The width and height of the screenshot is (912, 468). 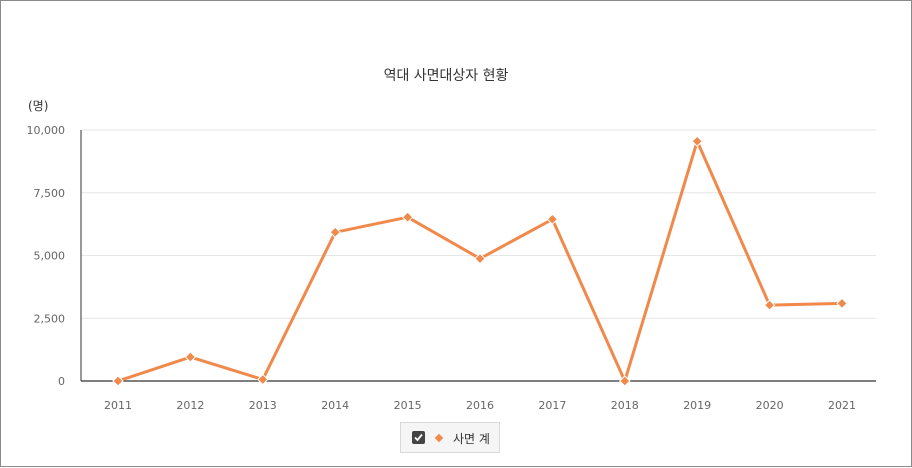 What do you see at coordinates (50, 318) in the screenshot?
I see `y-tick-label: 2,500` at bounding box center [50, 318].